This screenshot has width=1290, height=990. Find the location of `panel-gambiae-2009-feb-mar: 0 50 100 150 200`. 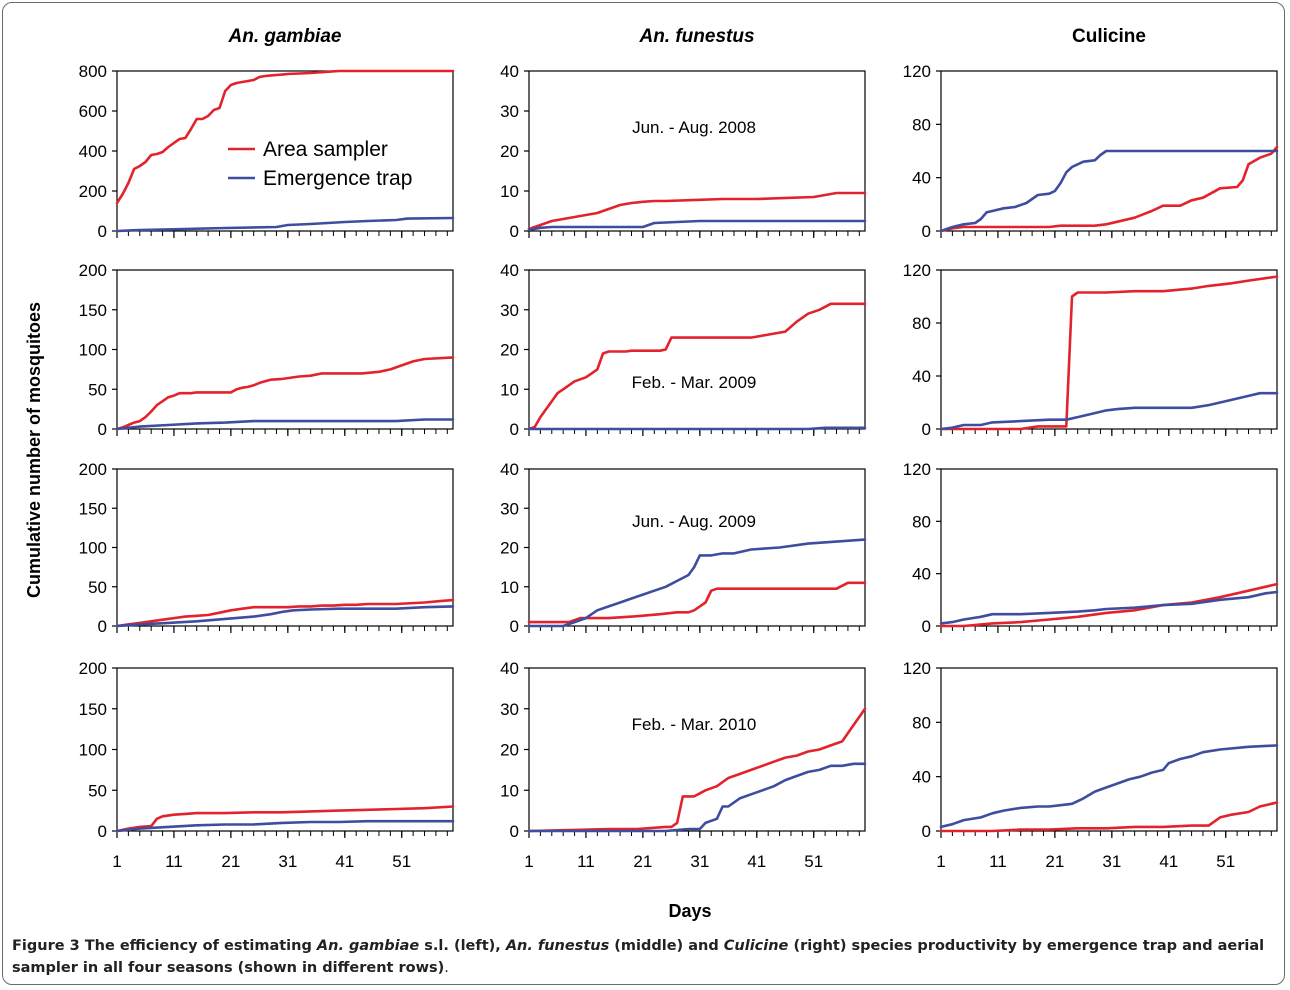

panel-gambiae-2009-feb-mar: 0 50 100 150 200 is located at coordinates (267, 350).